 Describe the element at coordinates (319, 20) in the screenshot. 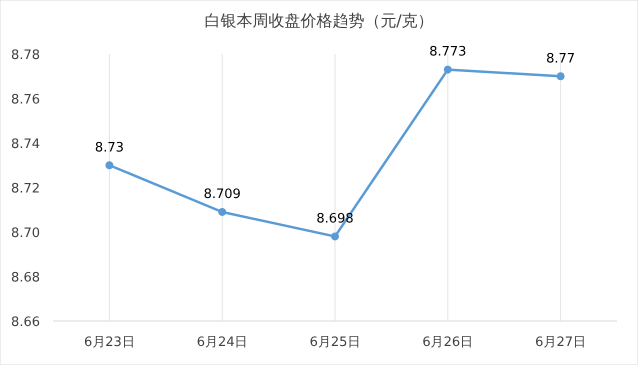

I see `chart-title: 白银本周收盘价格趋势（元/克）` at that location.